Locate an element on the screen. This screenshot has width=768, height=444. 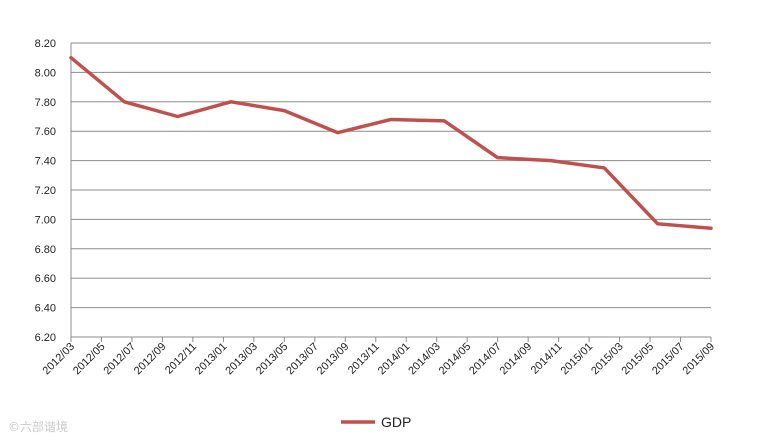
legend: GDP is located at coordinates (376, 422).